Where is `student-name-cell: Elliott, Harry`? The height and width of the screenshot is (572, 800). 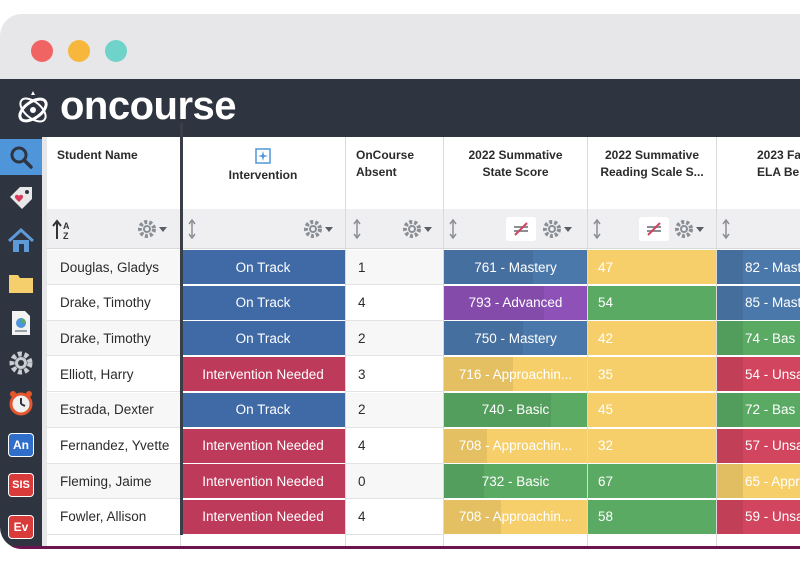
student-name-cell: Elliott, Harry is located at coordinates (113, 375).